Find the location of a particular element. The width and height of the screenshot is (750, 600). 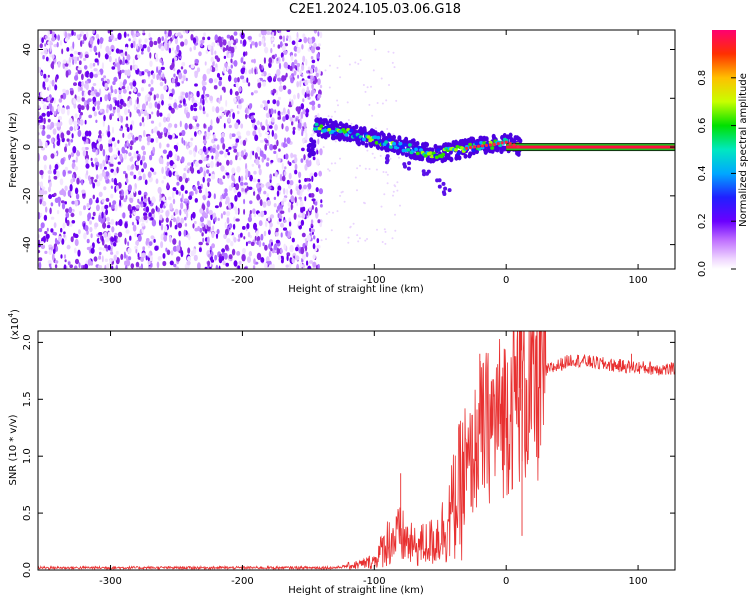

secondary-trace-blob is located at coordinates (443, 183).